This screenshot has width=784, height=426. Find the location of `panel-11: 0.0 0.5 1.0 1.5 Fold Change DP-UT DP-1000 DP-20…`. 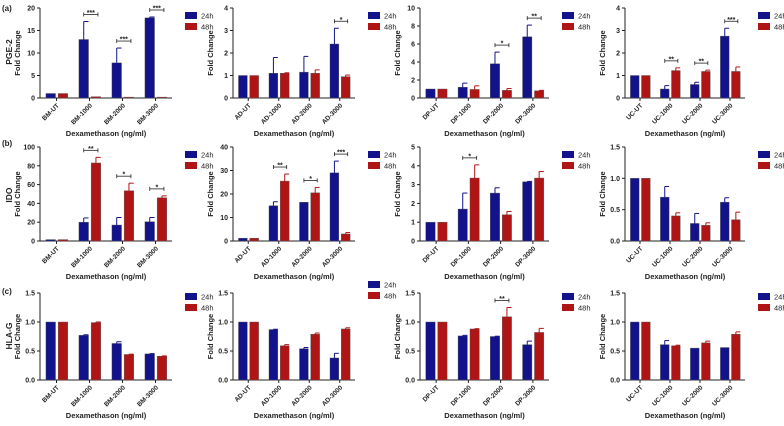

panel-11: 0.0 0.5 1.0 1.5 Fold Change DP-UT DP-1000 DP-20… is located at coordinates (492, 356).